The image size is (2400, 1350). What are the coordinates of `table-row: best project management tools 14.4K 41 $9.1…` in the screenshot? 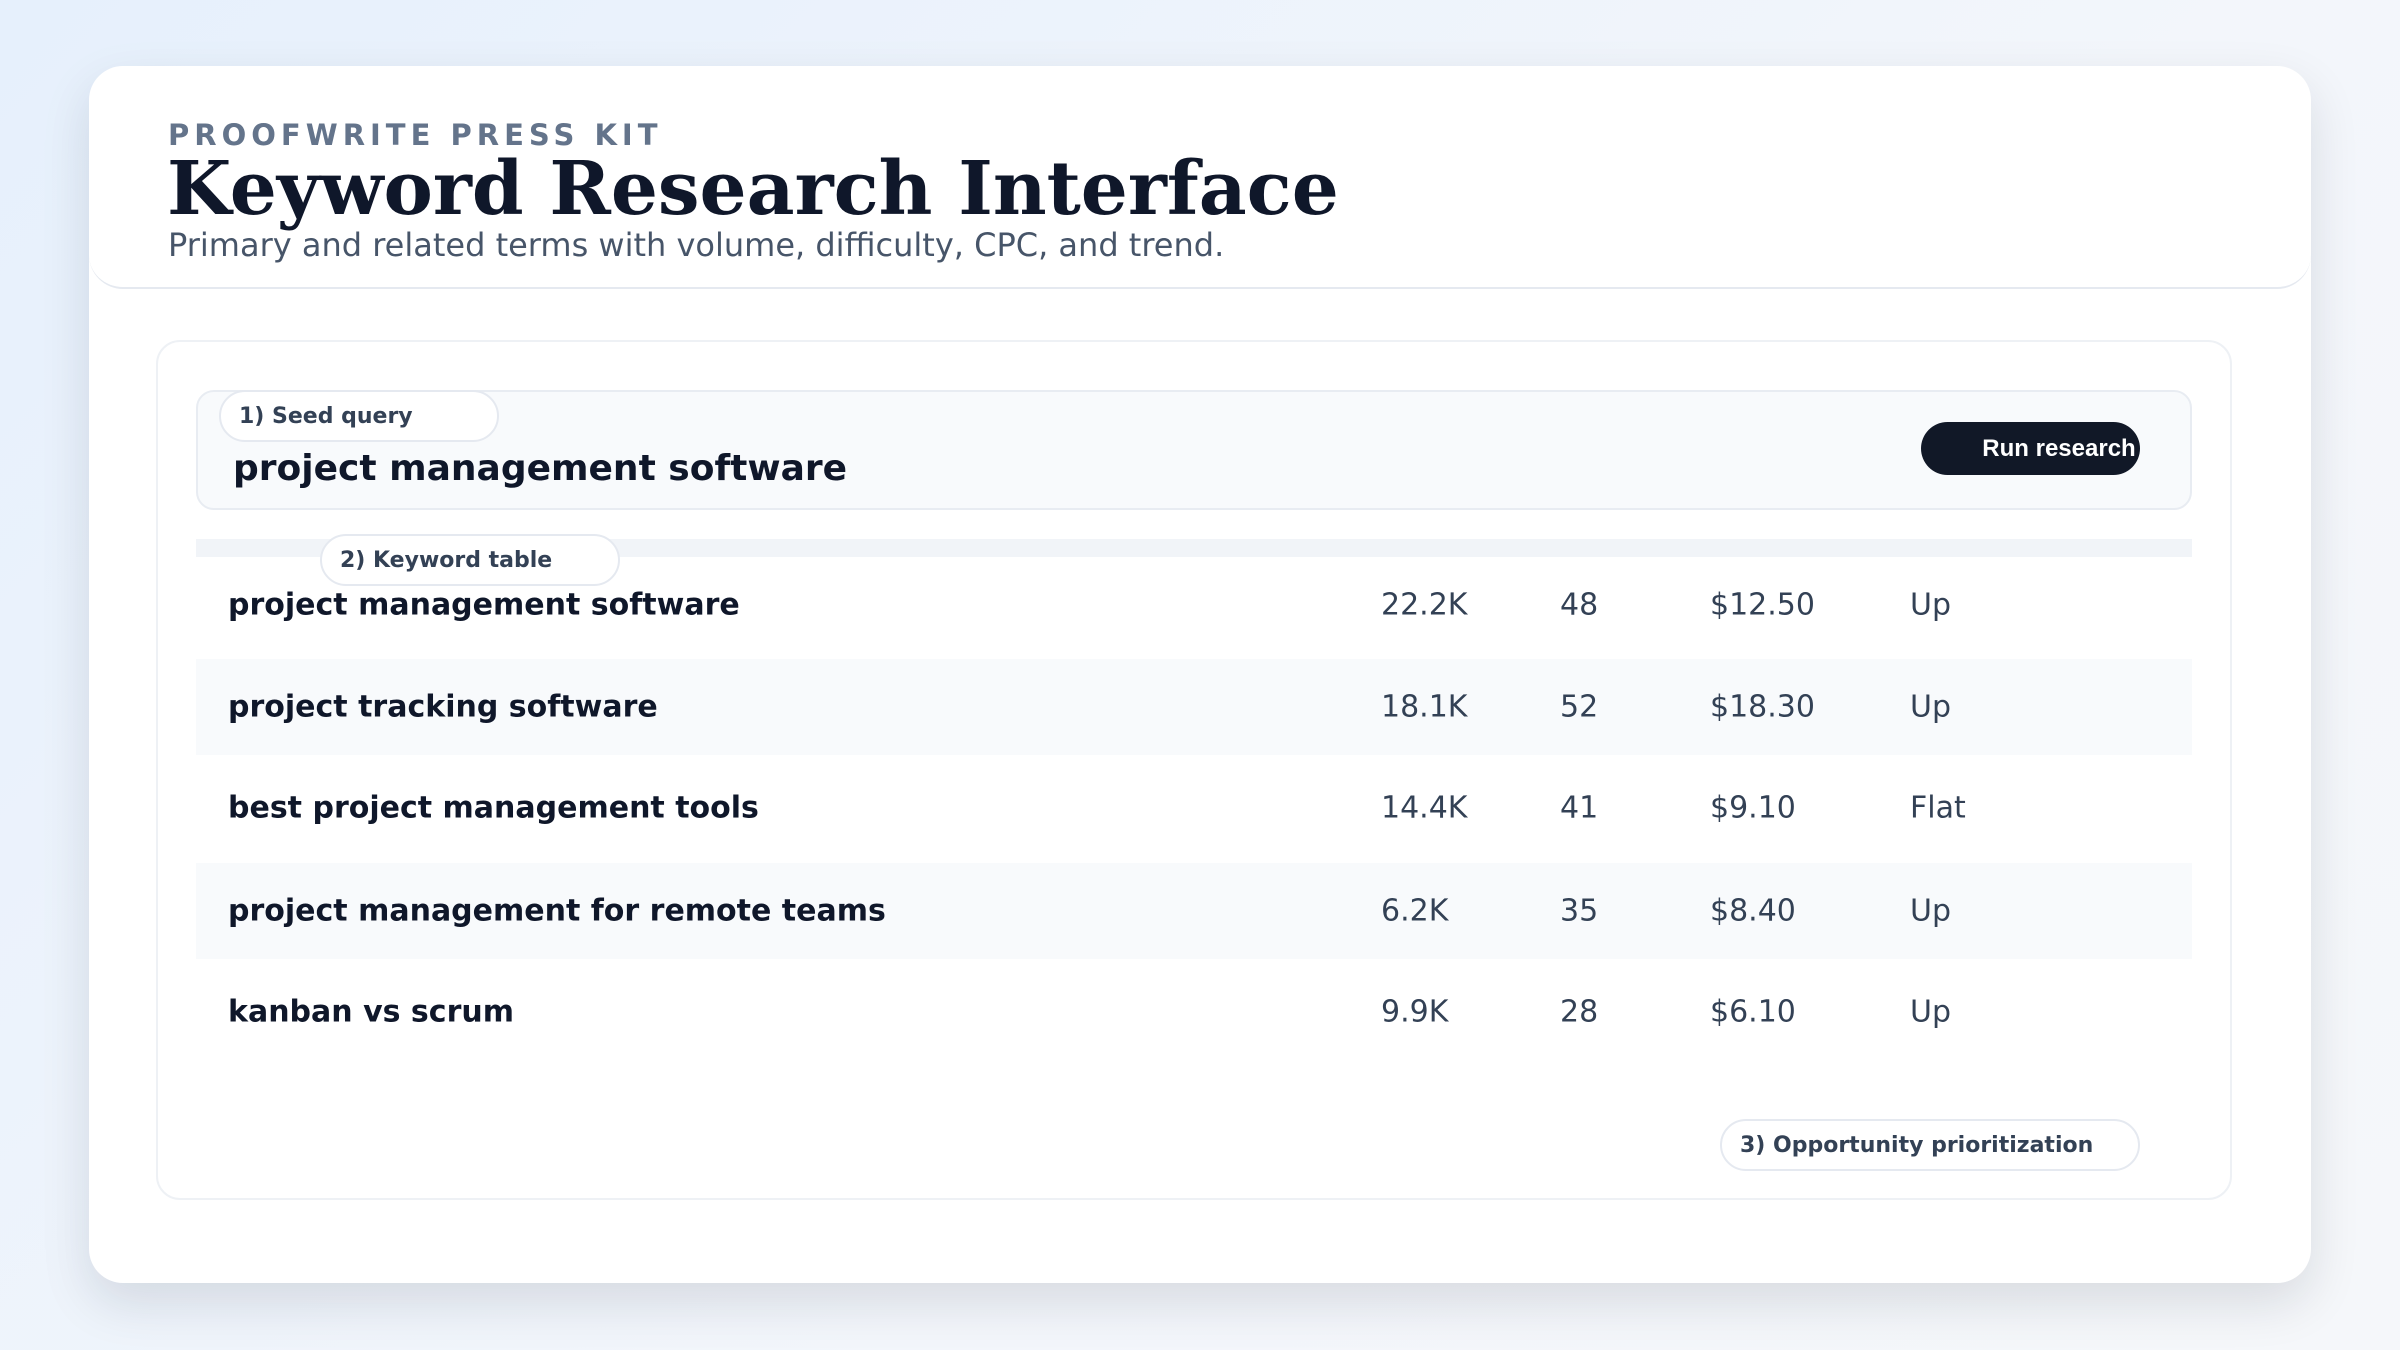 It's located at (1194, 808).